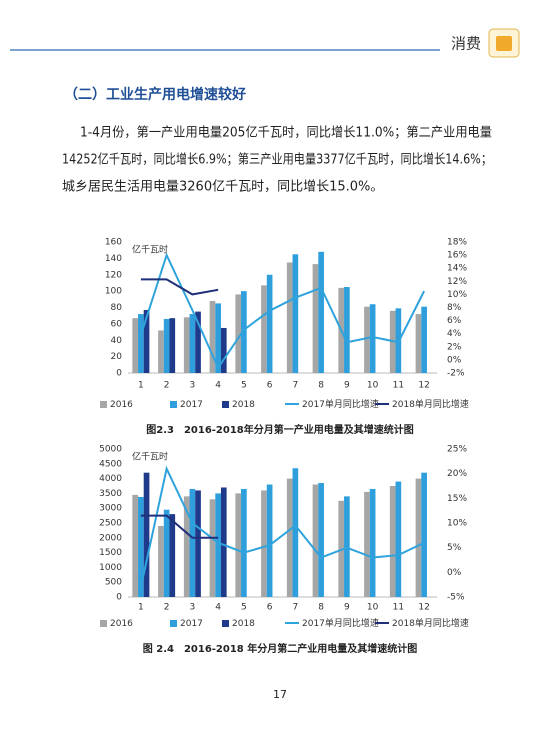  I want to click on y2-tick-label: 16%, so click(457, 256).